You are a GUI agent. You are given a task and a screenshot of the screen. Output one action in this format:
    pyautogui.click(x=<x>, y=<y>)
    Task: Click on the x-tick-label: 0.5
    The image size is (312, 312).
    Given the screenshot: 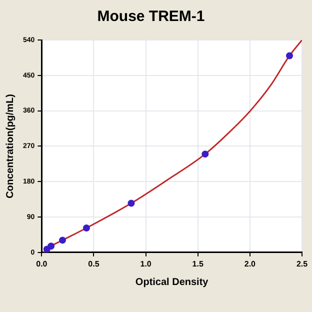 What is the action you would take?
    pyautogui.click(x=94, y=263)
    